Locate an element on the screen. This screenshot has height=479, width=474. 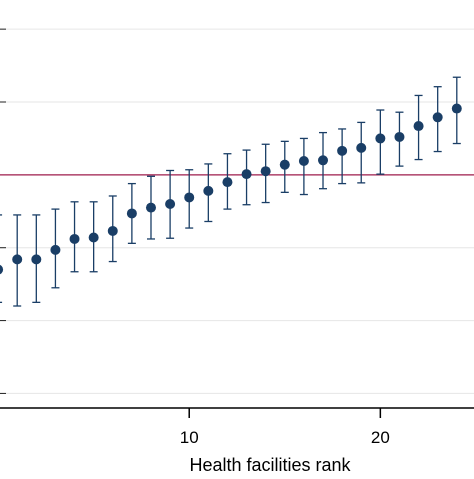
x-tick-label: 10 is located at coordinates (189, 437).